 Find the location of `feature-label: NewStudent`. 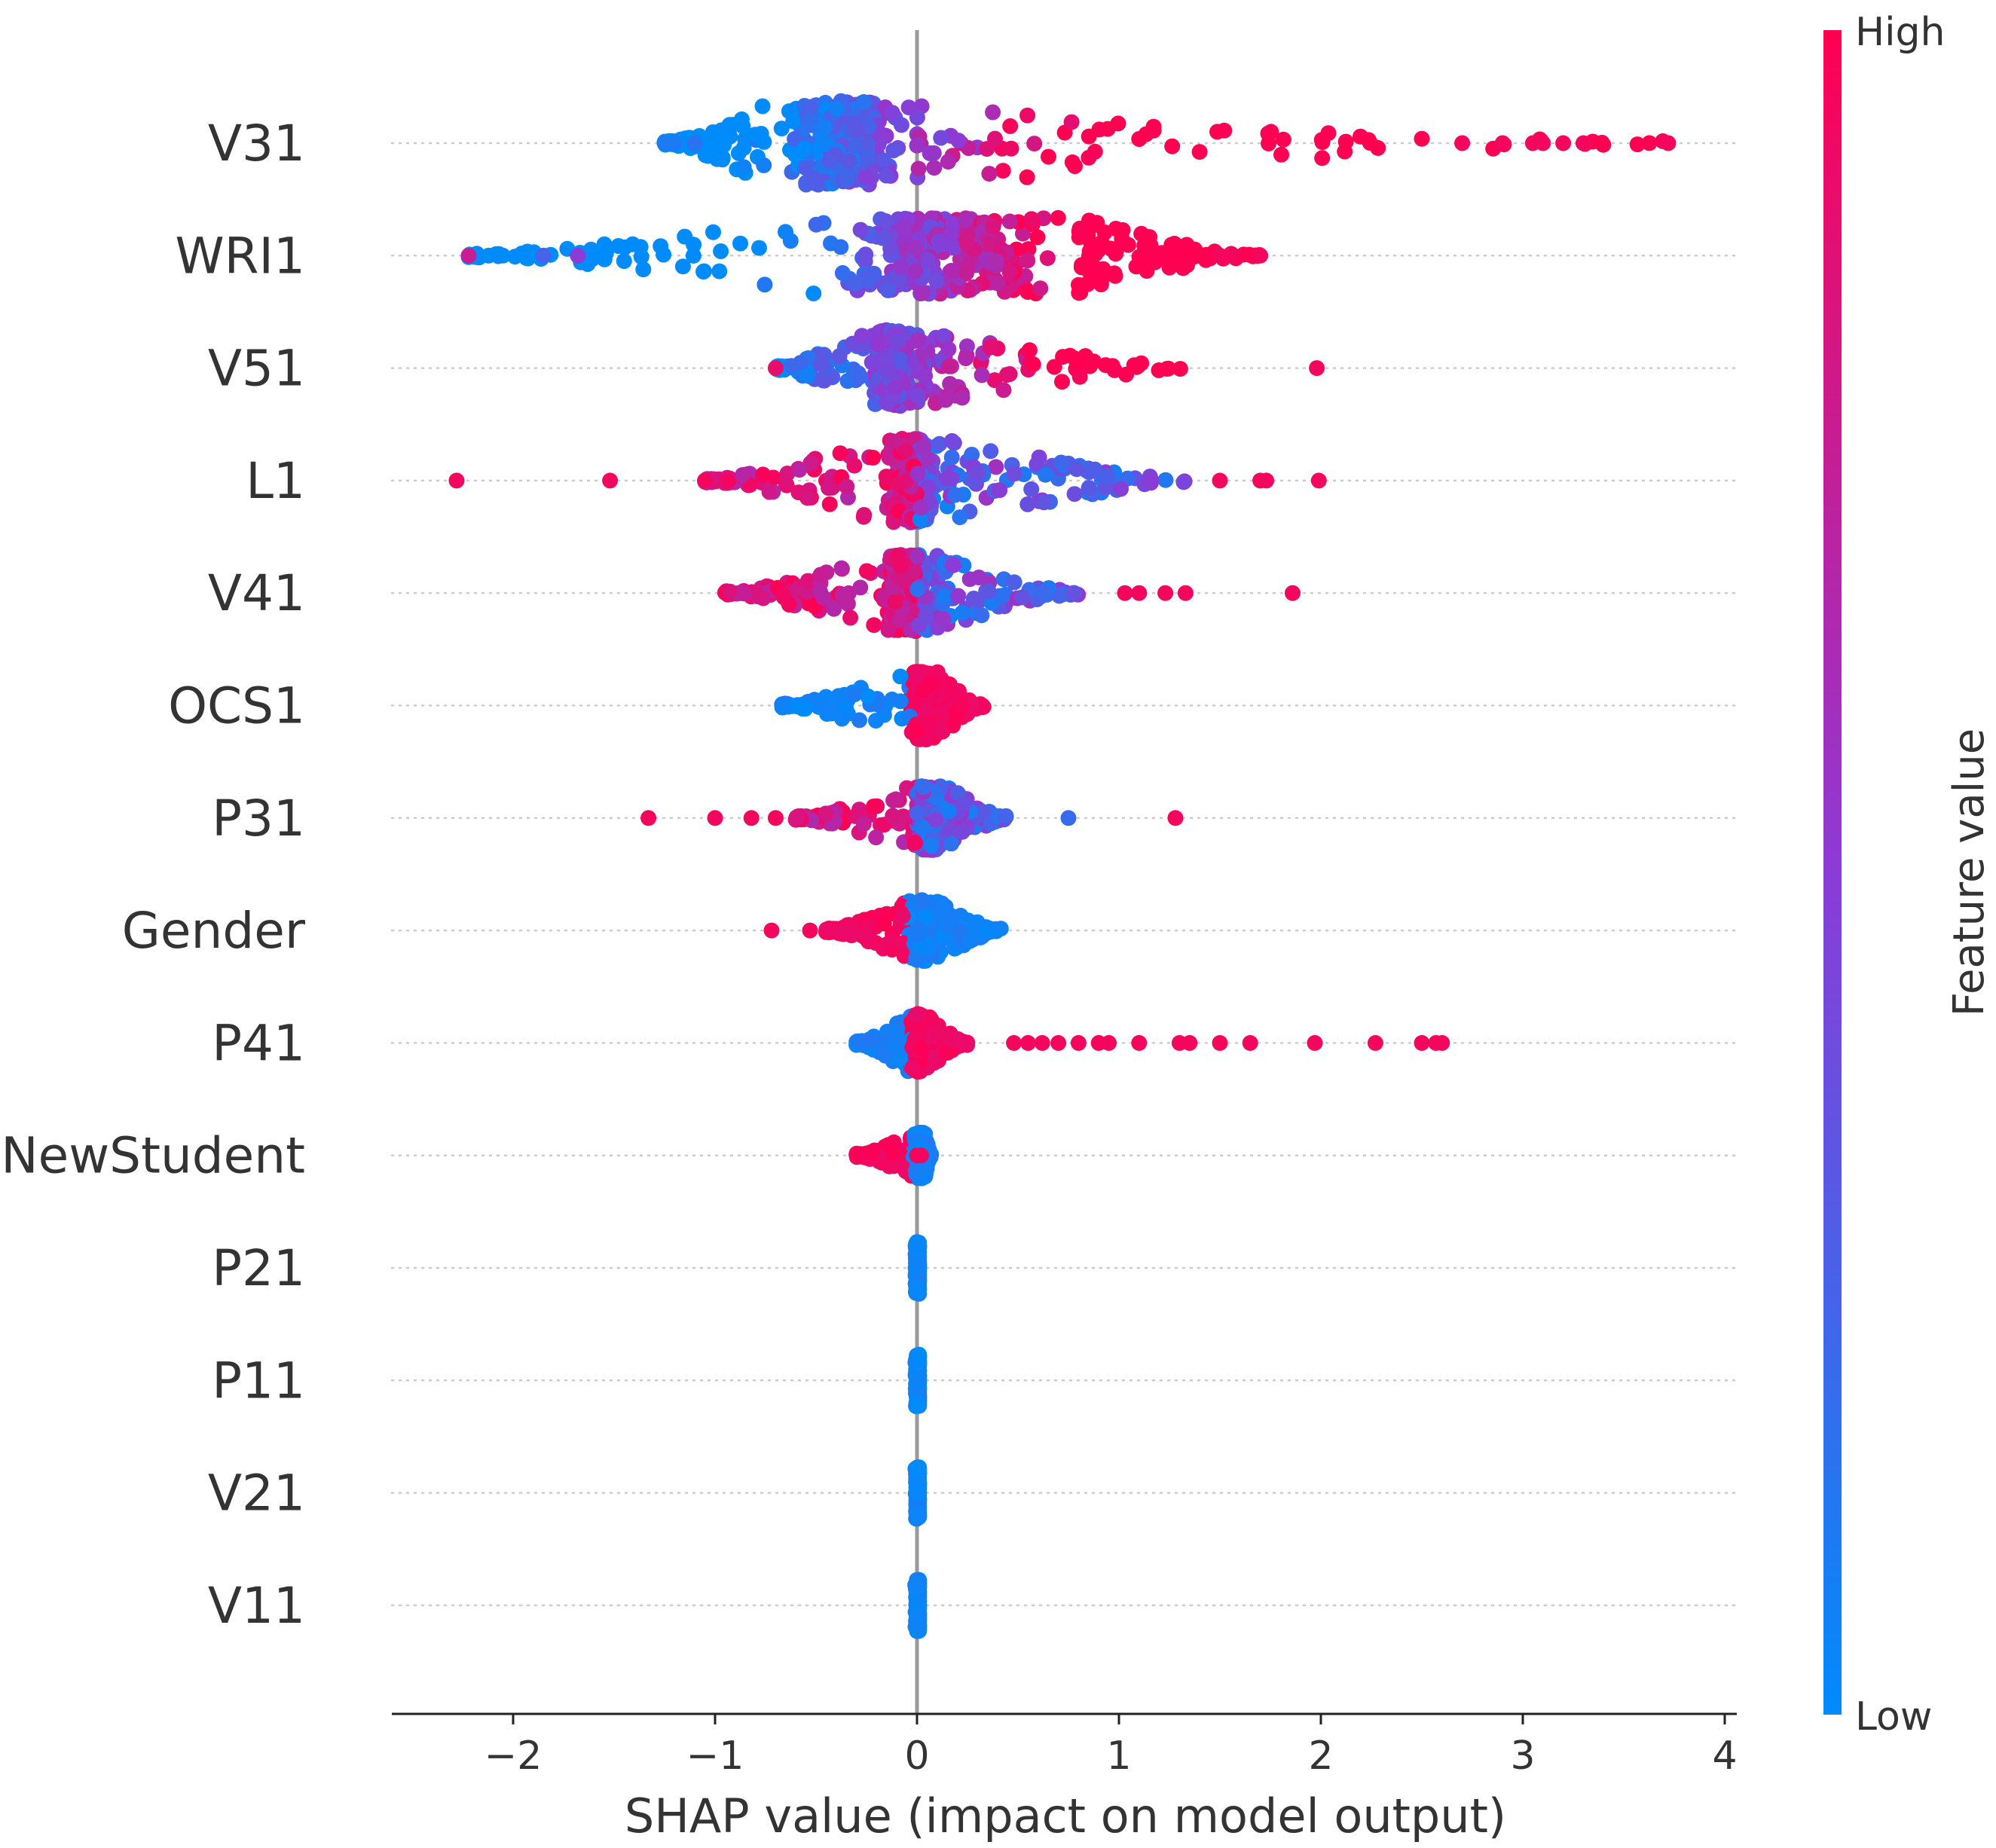

feature-label: NewStudent is located at coordinates (153, 1156).